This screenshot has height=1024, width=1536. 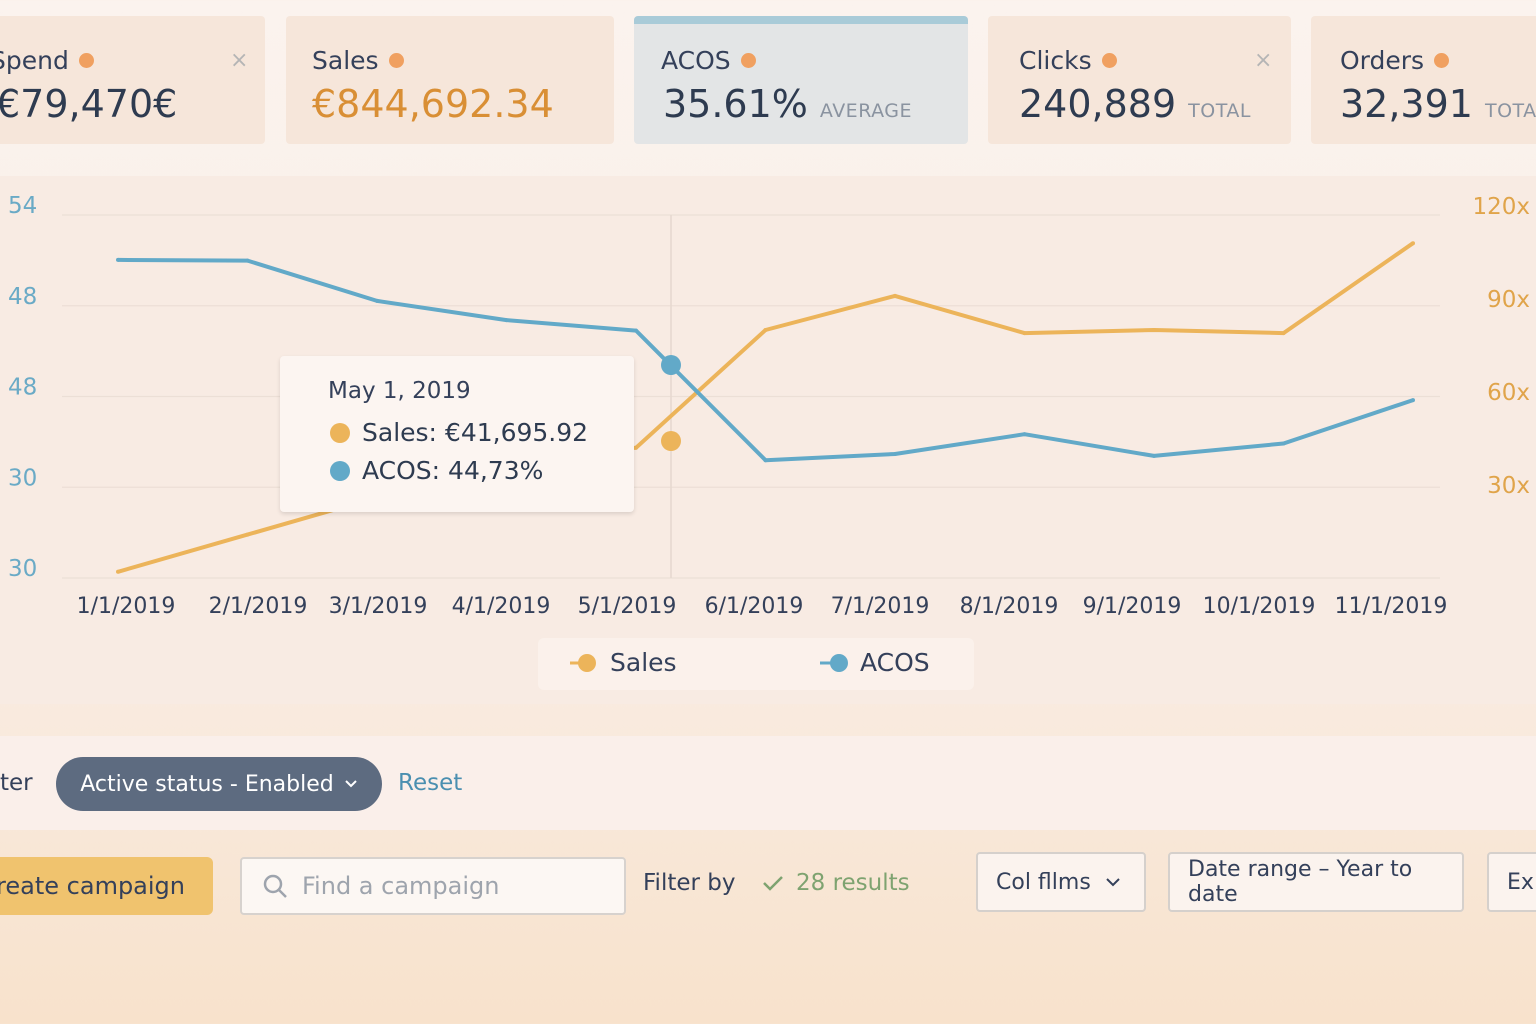 What do you see at coordinates (475, 432) in the screenshot?
I see `tooltip-sales-text: Sales: €41,695.92` at bounding box center [475, 432].